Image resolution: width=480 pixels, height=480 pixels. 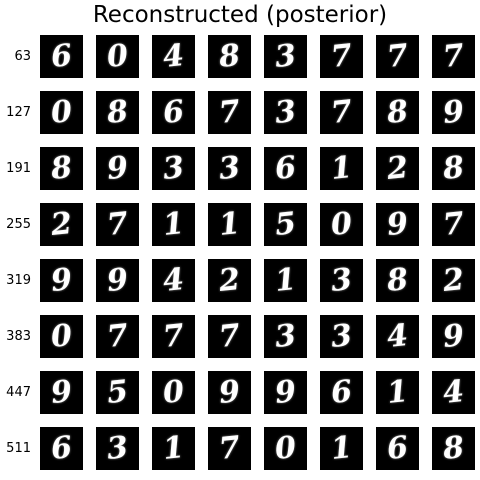 I want to click on row-label: 127, so click(x=18, y=112).